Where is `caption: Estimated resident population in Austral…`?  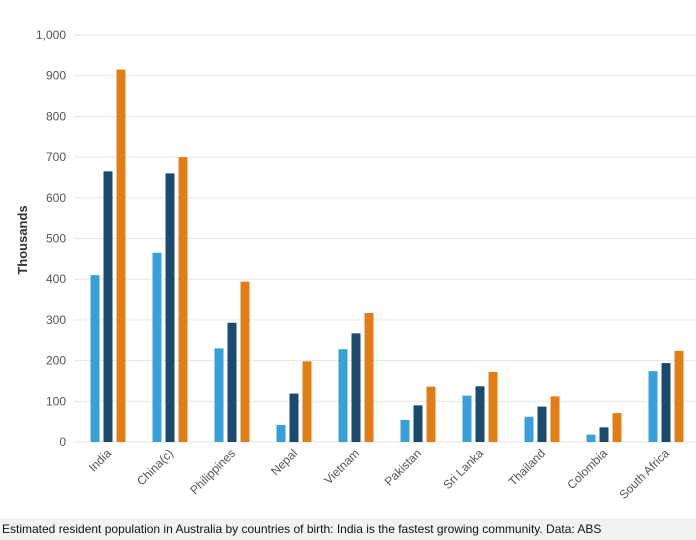
caption: Estimated resident population in Austral… is located at coordinates (348, 529).